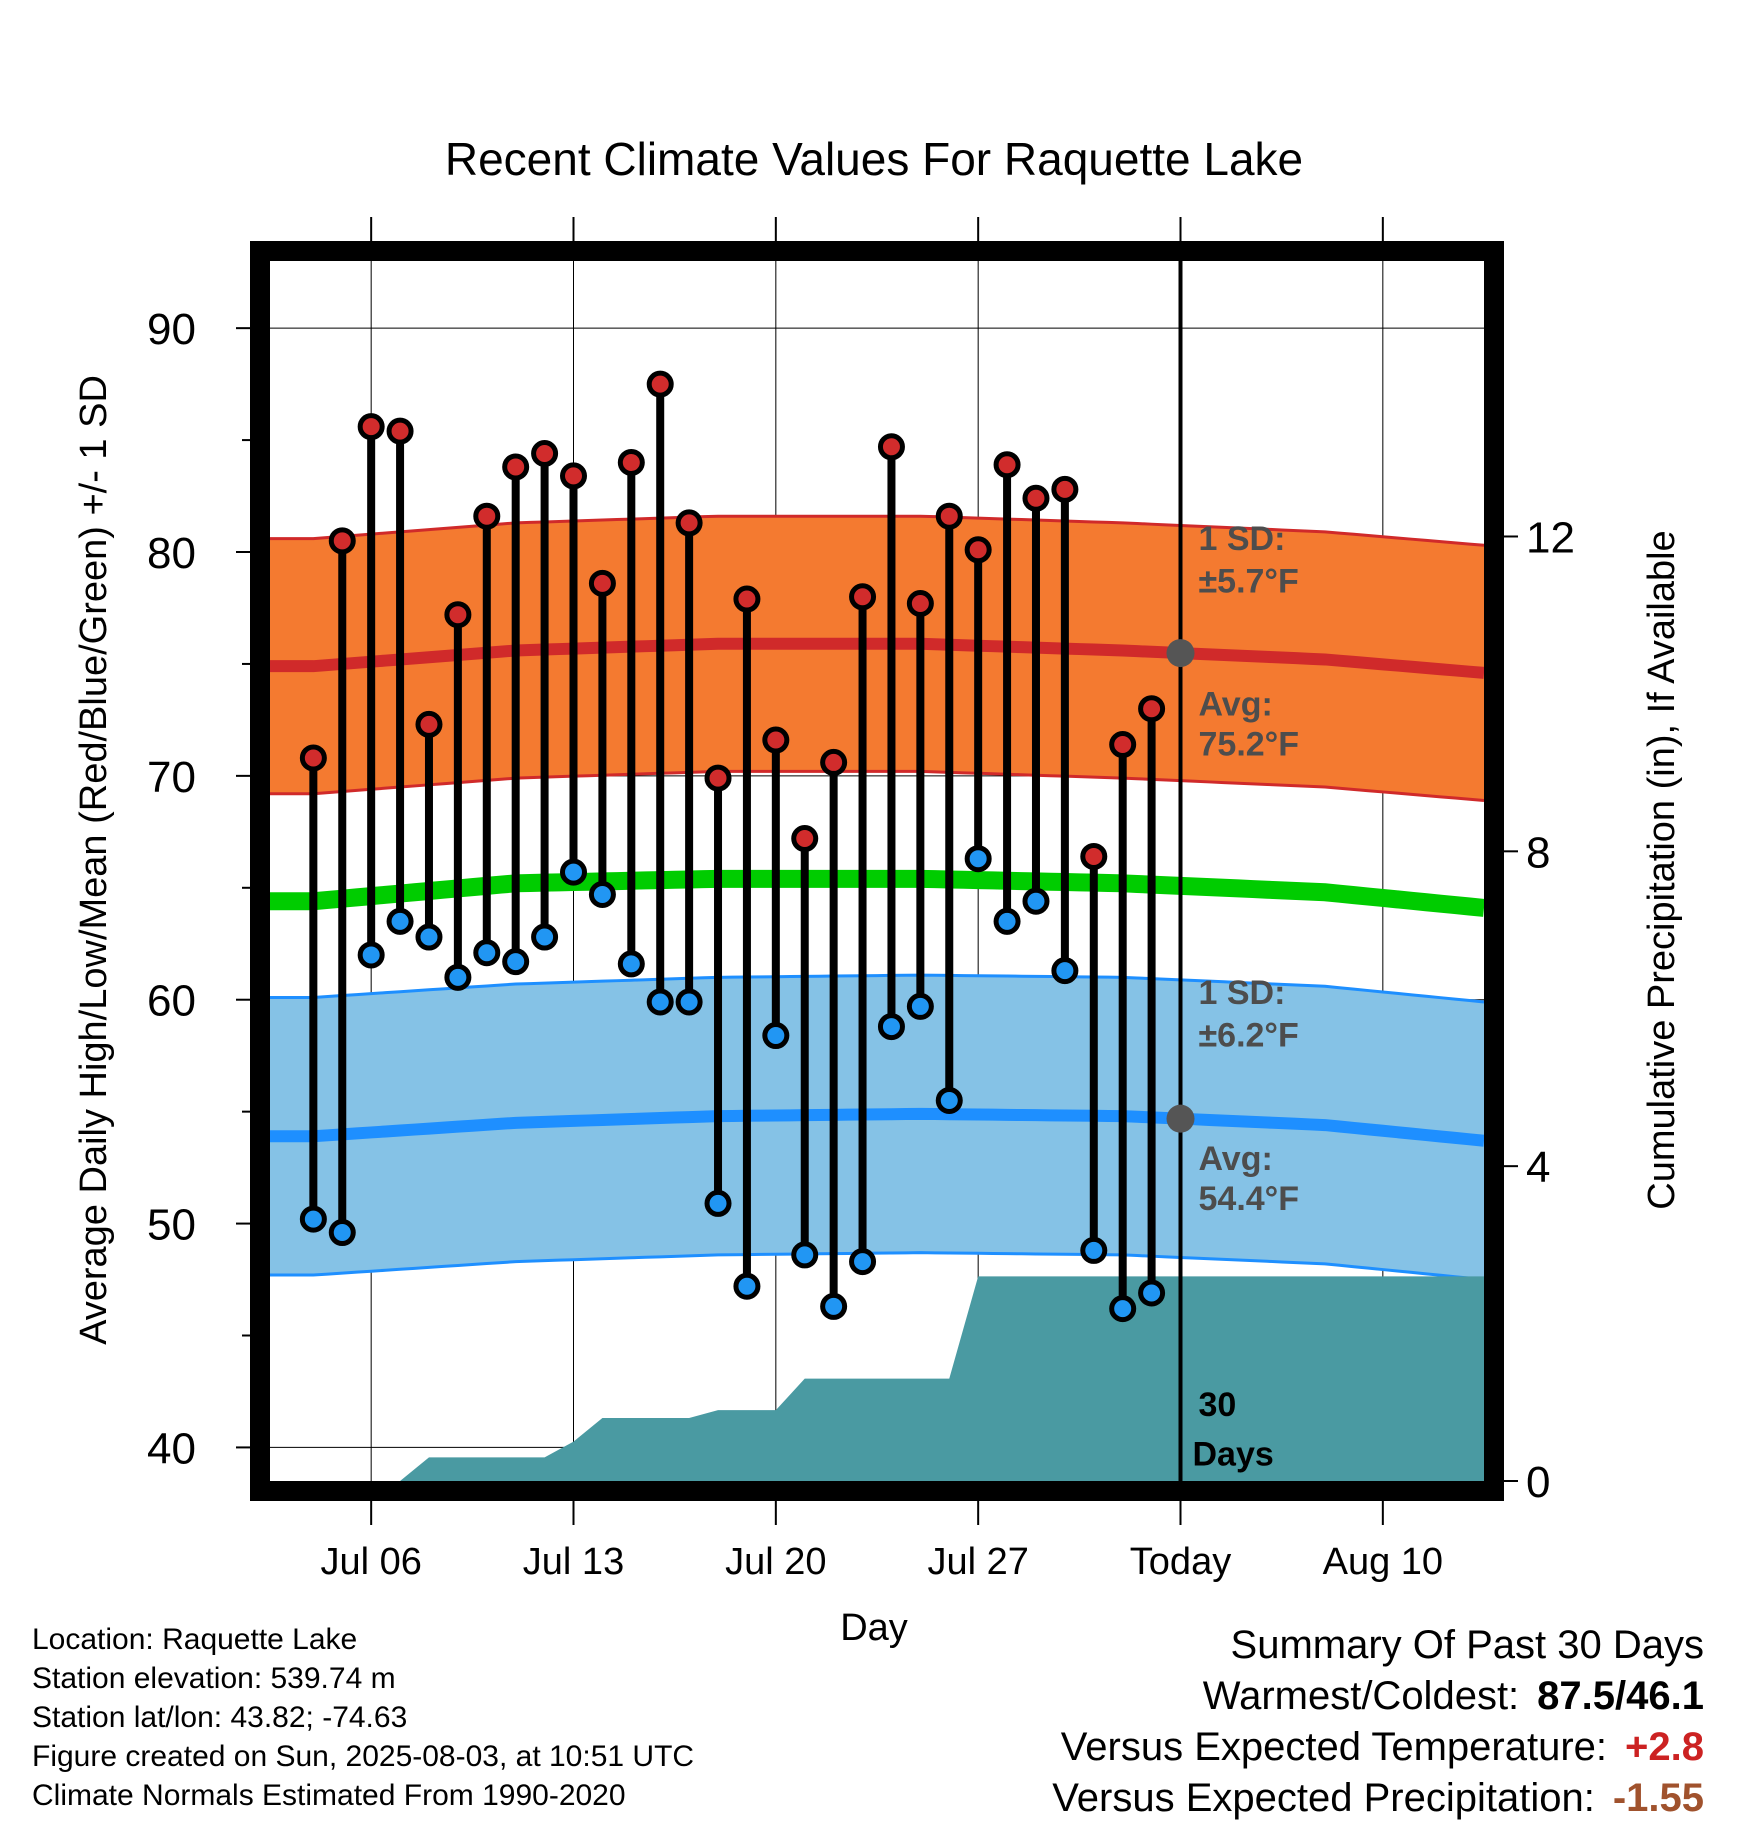 The height and width of the screenshot is (1828, 1748). What do you see at coordinates (874, 159) in the screenshot?
I see `chart-title: Recent Climate Values For Raquette Lake` at bounding box center [874, 159].